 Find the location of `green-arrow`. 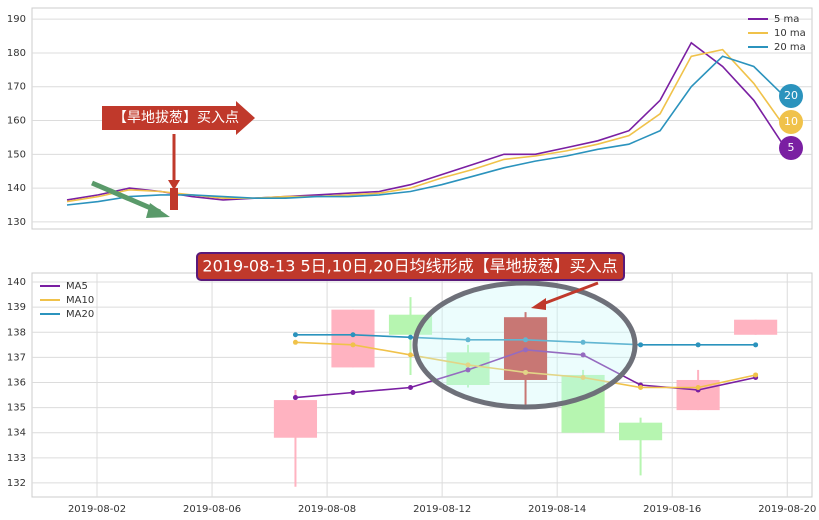

green-arrow is located at coordinates (126, 197).